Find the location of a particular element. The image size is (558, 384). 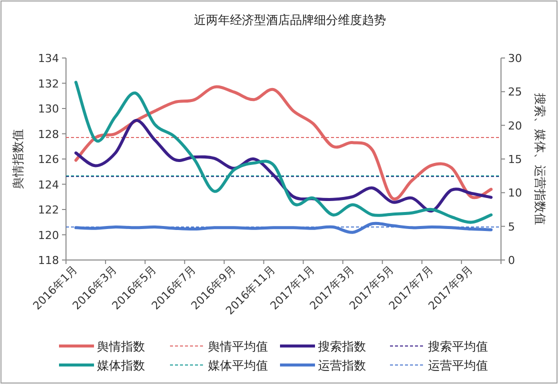

y-tick-label: 118 is located at coordinates (48, 260).